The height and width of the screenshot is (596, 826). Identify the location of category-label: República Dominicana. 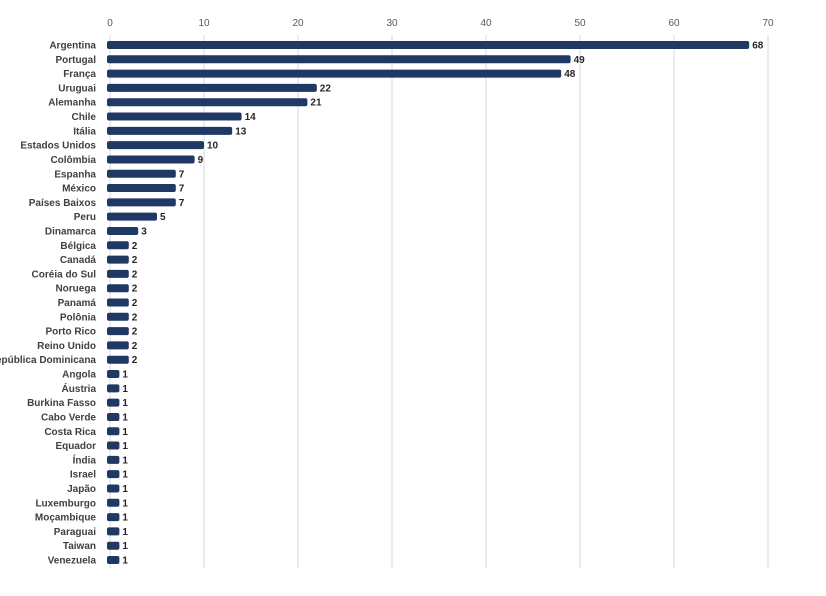
(48, 360).